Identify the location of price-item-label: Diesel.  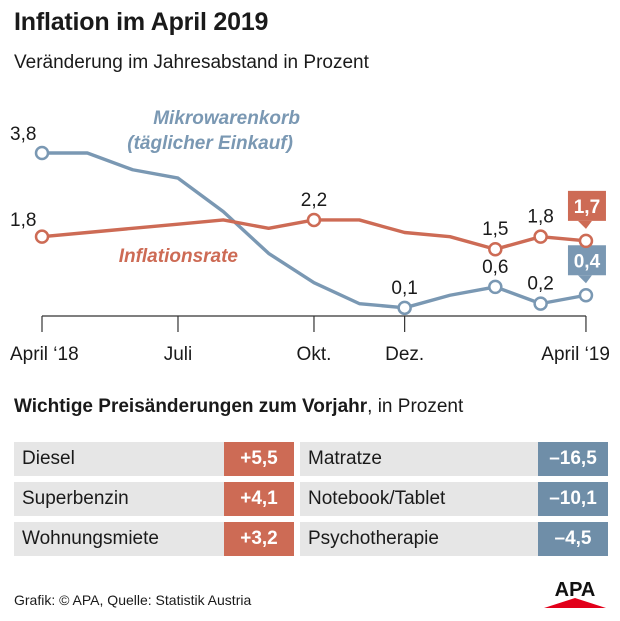
(48, 458).